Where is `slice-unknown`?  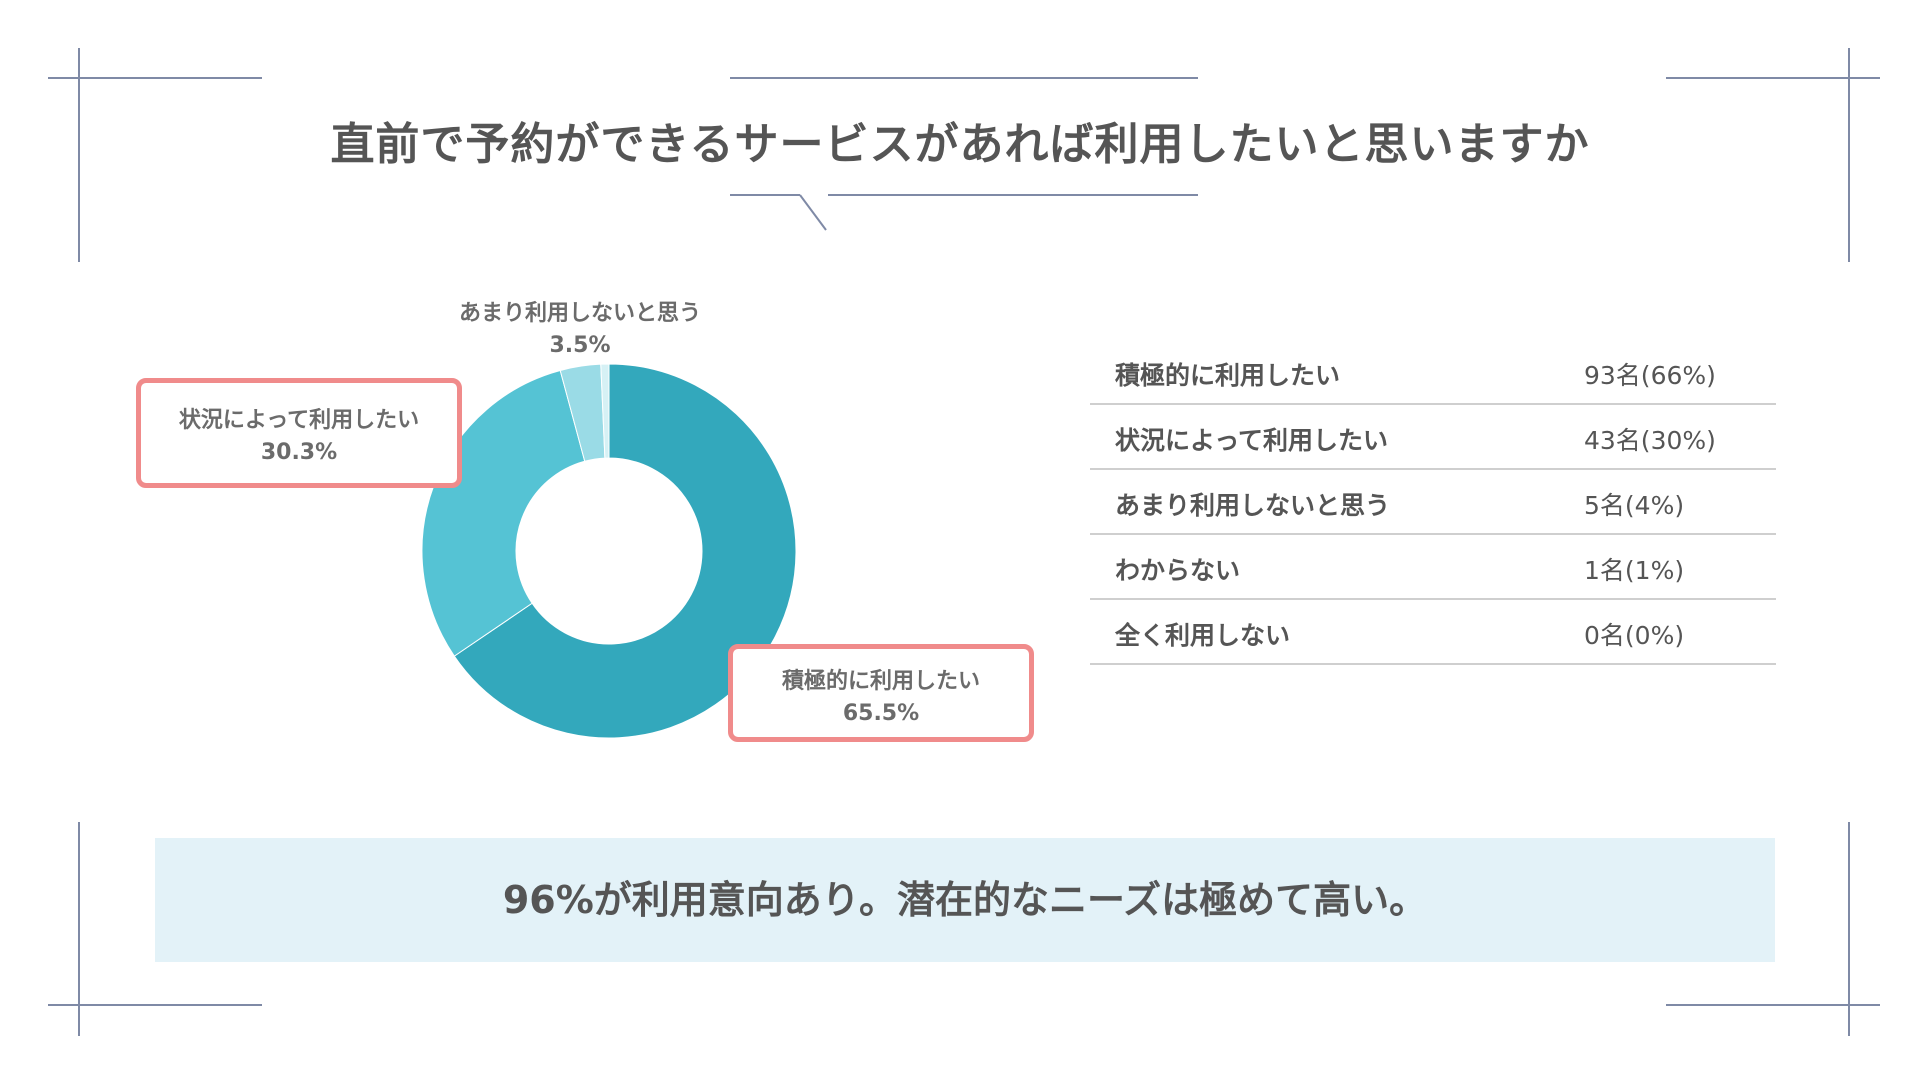 slice-unknown is located at coordinates (605, 411).